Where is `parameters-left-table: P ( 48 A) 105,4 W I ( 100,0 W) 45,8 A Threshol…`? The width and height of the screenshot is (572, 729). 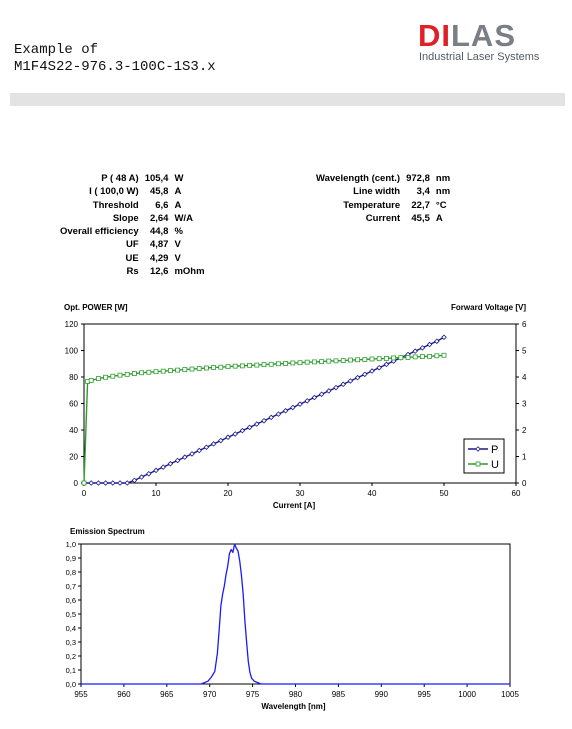 parameters-left-table: P ( 48 A) 105,4 W I ( 100,0 W) 45,8 A Threshol… is located at coordinates (132, 225).